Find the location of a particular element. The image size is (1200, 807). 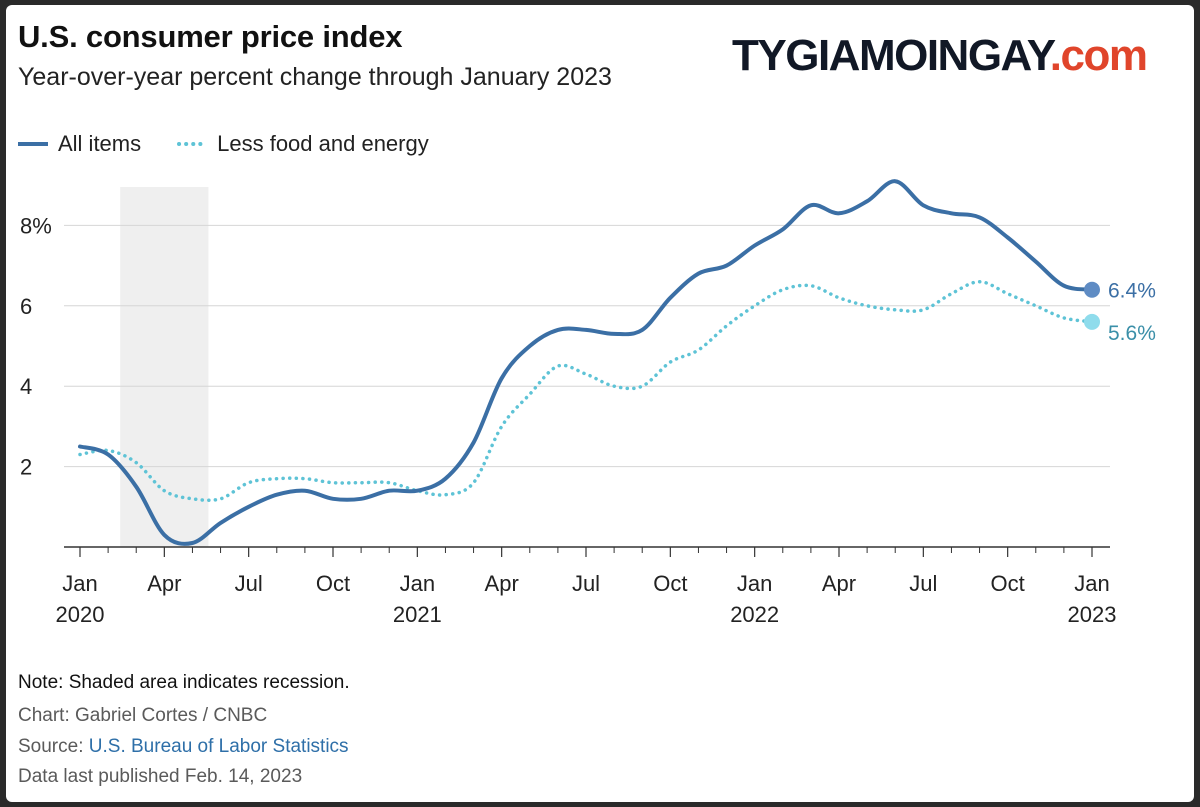

watermark-suffix: .com is located at coordinates (1098, 55).